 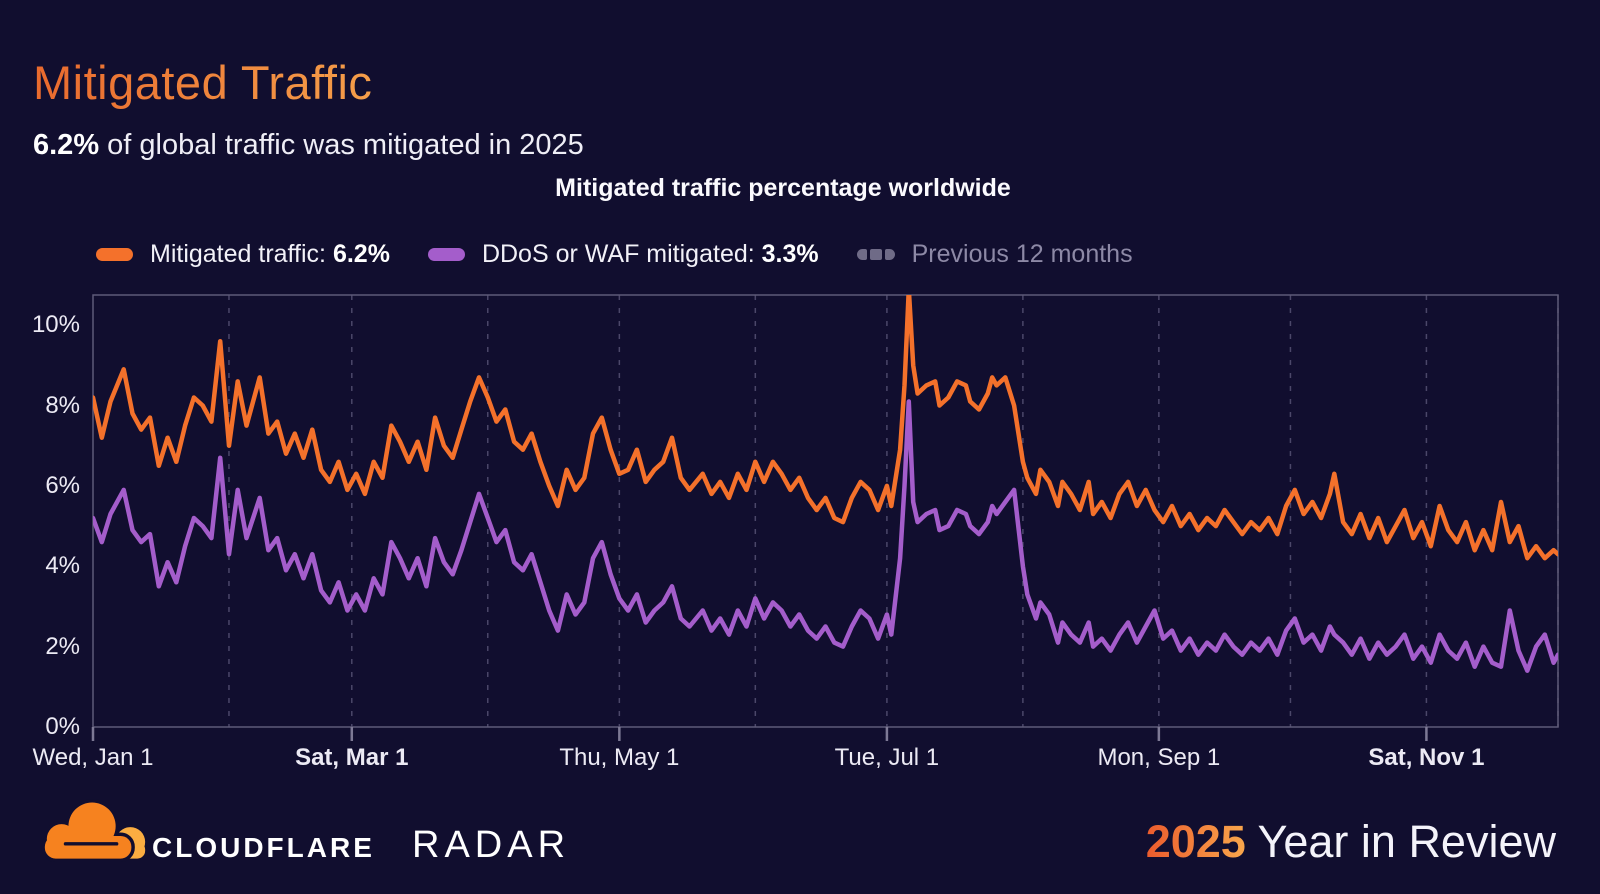 I want to click on subtitle-text: of global traffic was mitigated in 2025, so click(x=341, y=145).